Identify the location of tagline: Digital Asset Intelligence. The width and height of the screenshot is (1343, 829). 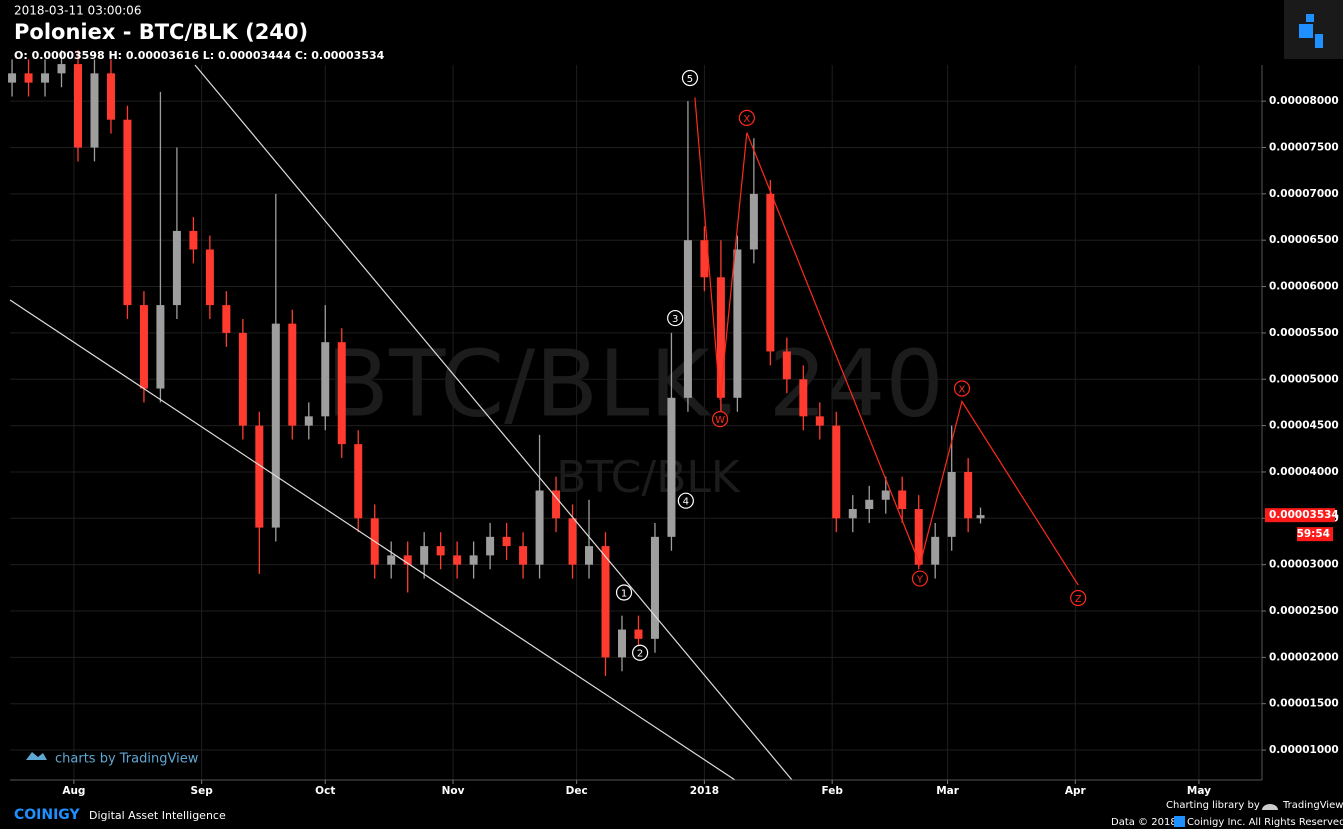
(157, 815).